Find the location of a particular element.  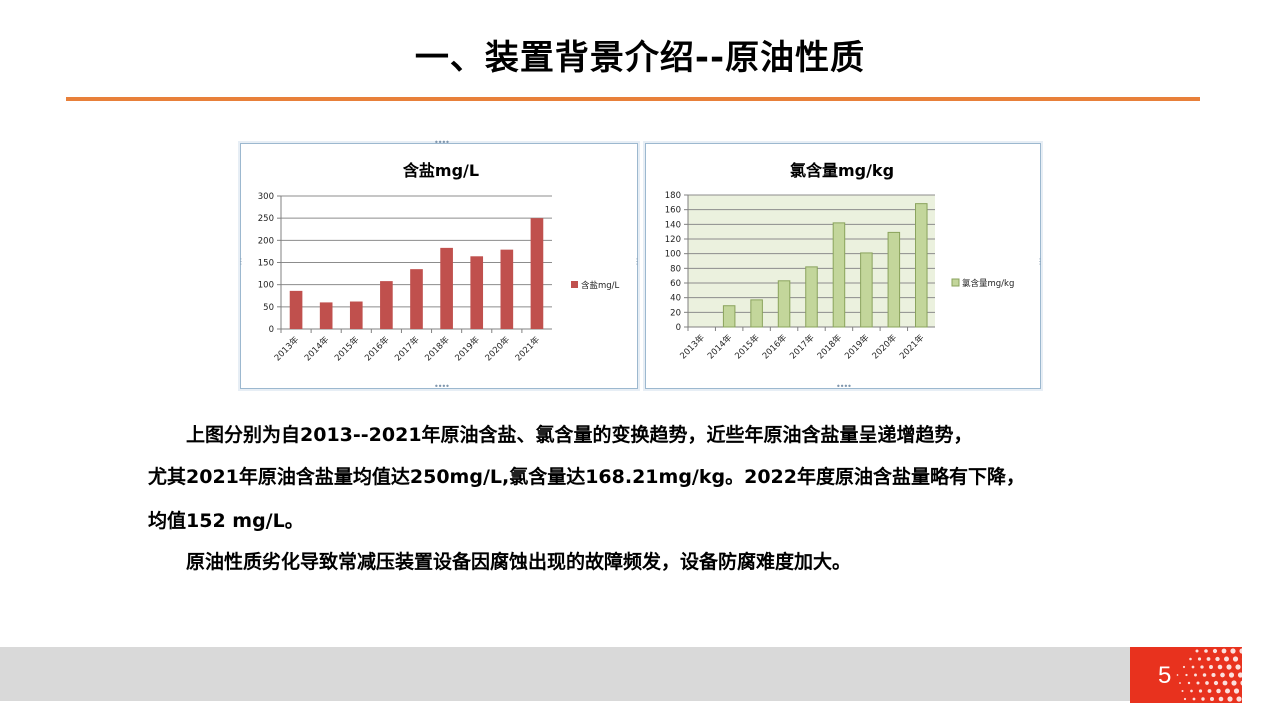

legend-label: 含盐mg/L is located at coordinates (600, 285).